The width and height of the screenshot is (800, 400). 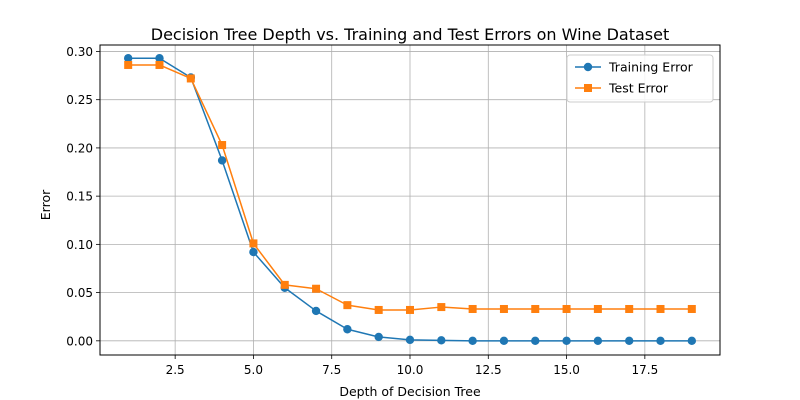 I want to click on legend-box, so click(x=640, y=78).